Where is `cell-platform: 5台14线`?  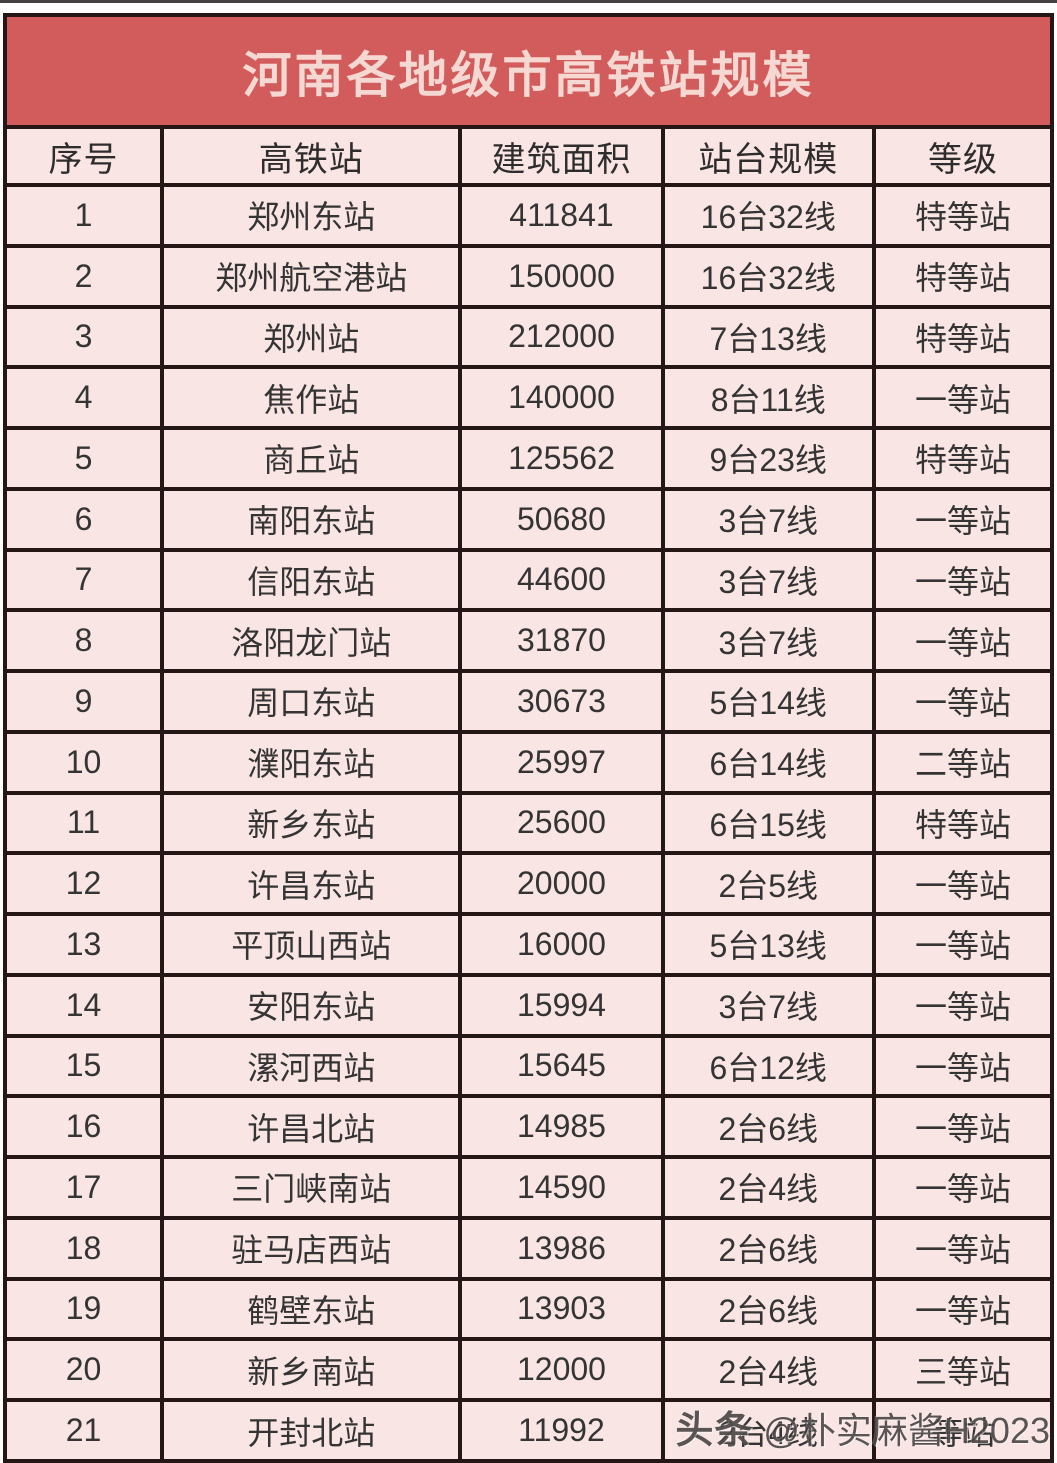 cell-platform: 5台14线 is located at coordinates (768, 701).